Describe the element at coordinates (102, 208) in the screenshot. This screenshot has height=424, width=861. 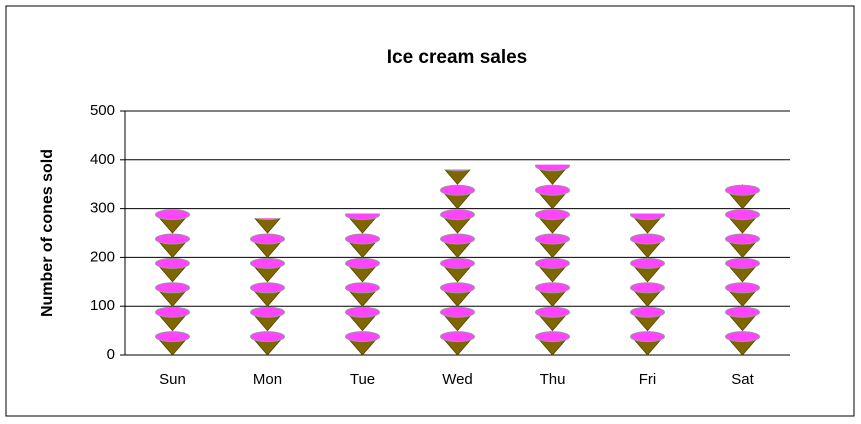
I see `y-tick-label: 300` at that location.